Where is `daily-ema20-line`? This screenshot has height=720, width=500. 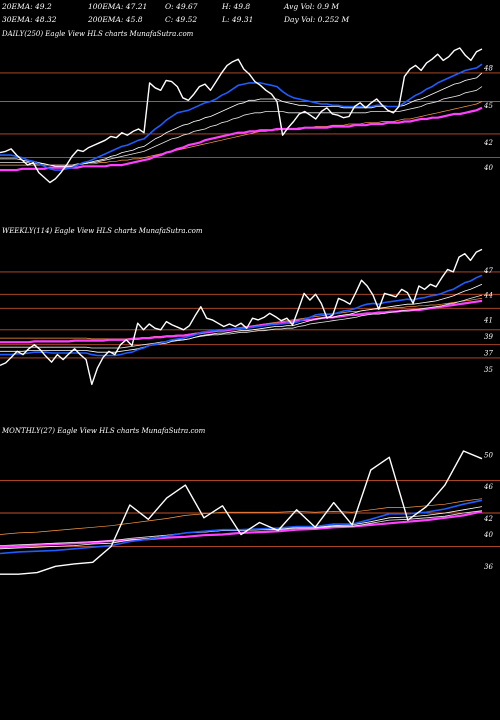
daily-ema20-line is located at coordinates (241, 117).